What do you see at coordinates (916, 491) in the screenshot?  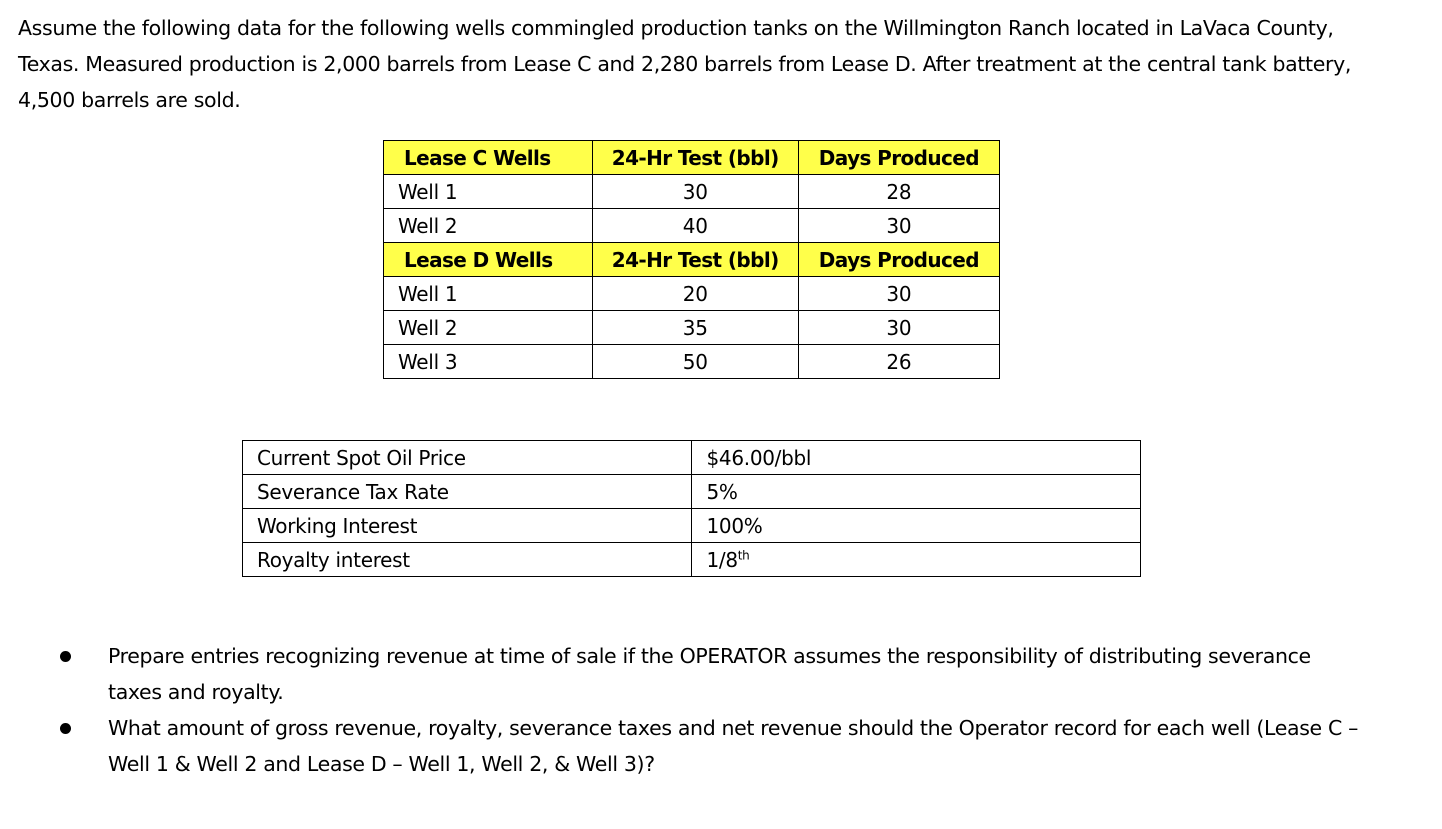 I see `param-value: 5%` at bounding box center [916, 491].